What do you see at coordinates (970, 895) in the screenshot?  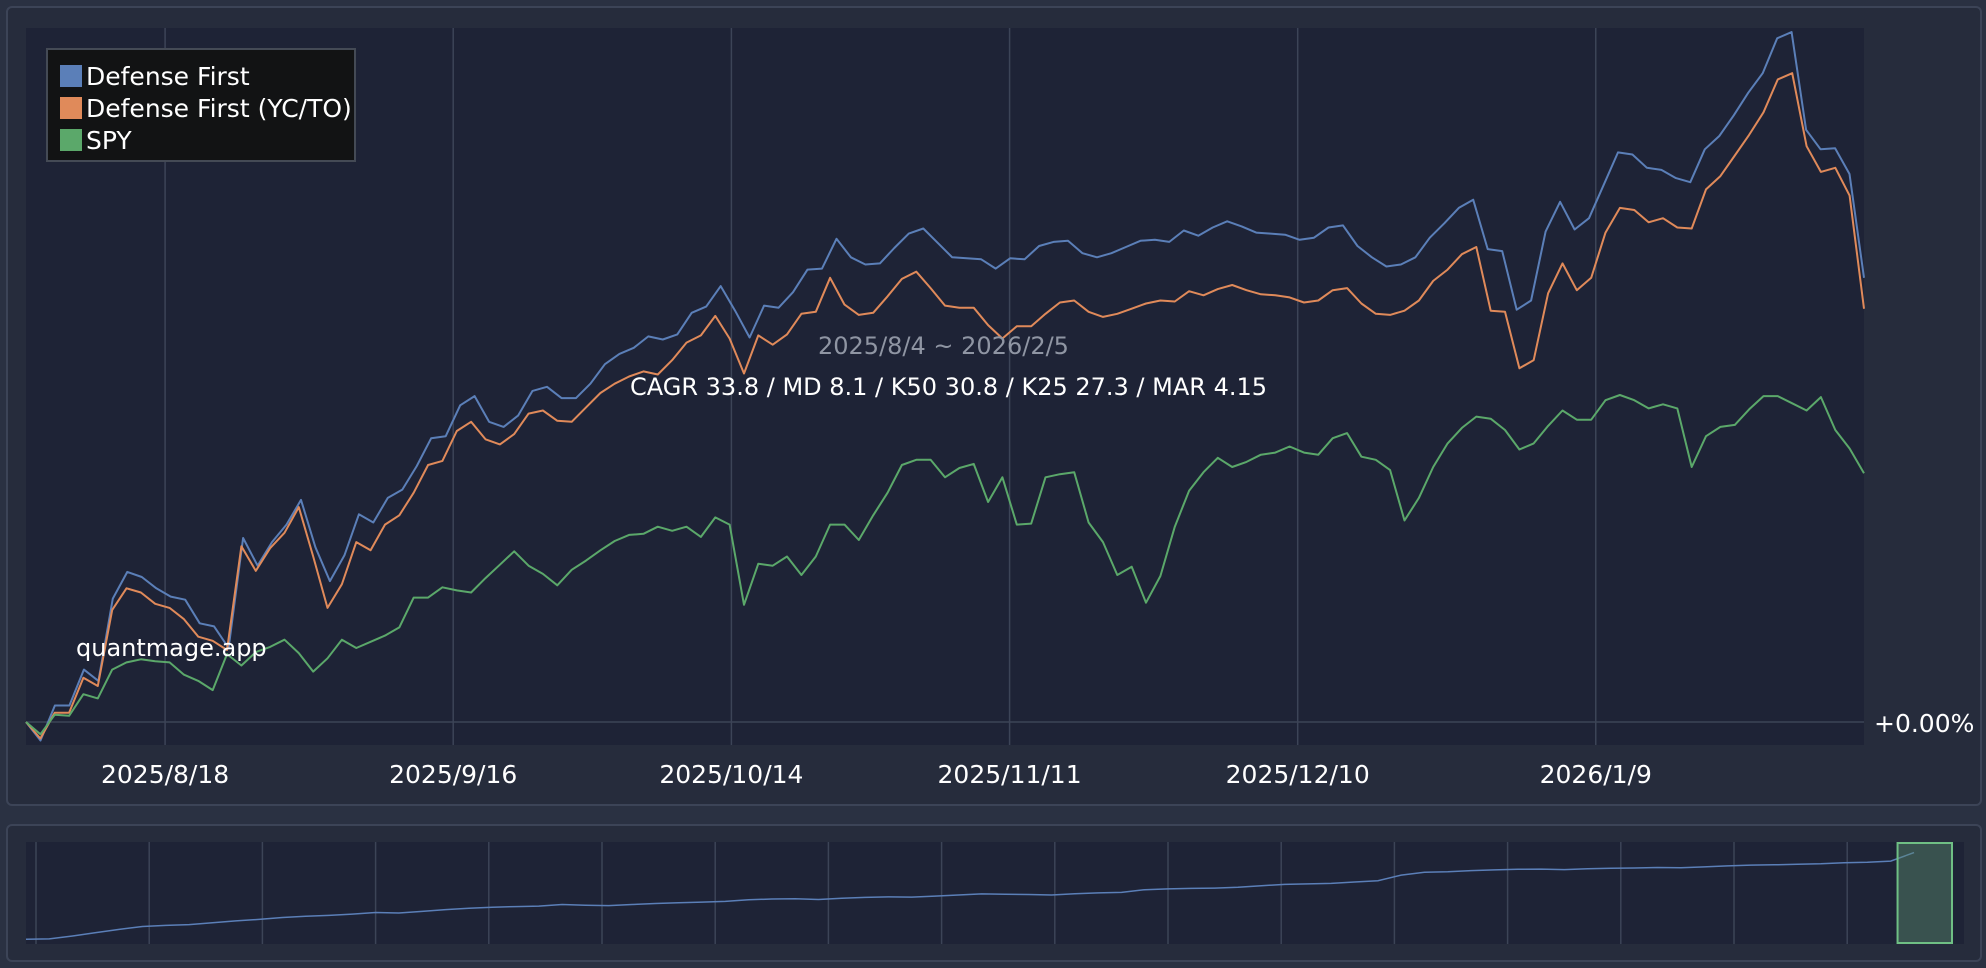 I see `navigator-series-line` at bounding box center [970, 895].